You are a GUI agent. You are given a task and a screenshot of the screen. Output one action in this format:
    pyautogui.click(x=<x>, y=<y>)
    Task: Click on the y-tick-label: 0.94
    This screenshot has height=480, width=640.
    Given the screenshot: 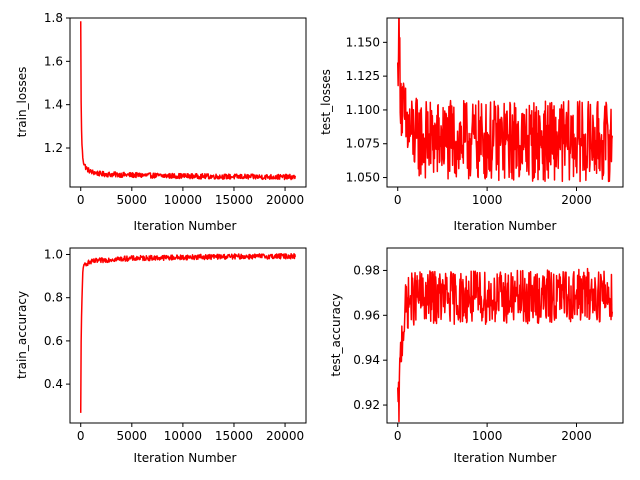 What is the action you would take?
    pyautogui.click(x=366, y=360)
    